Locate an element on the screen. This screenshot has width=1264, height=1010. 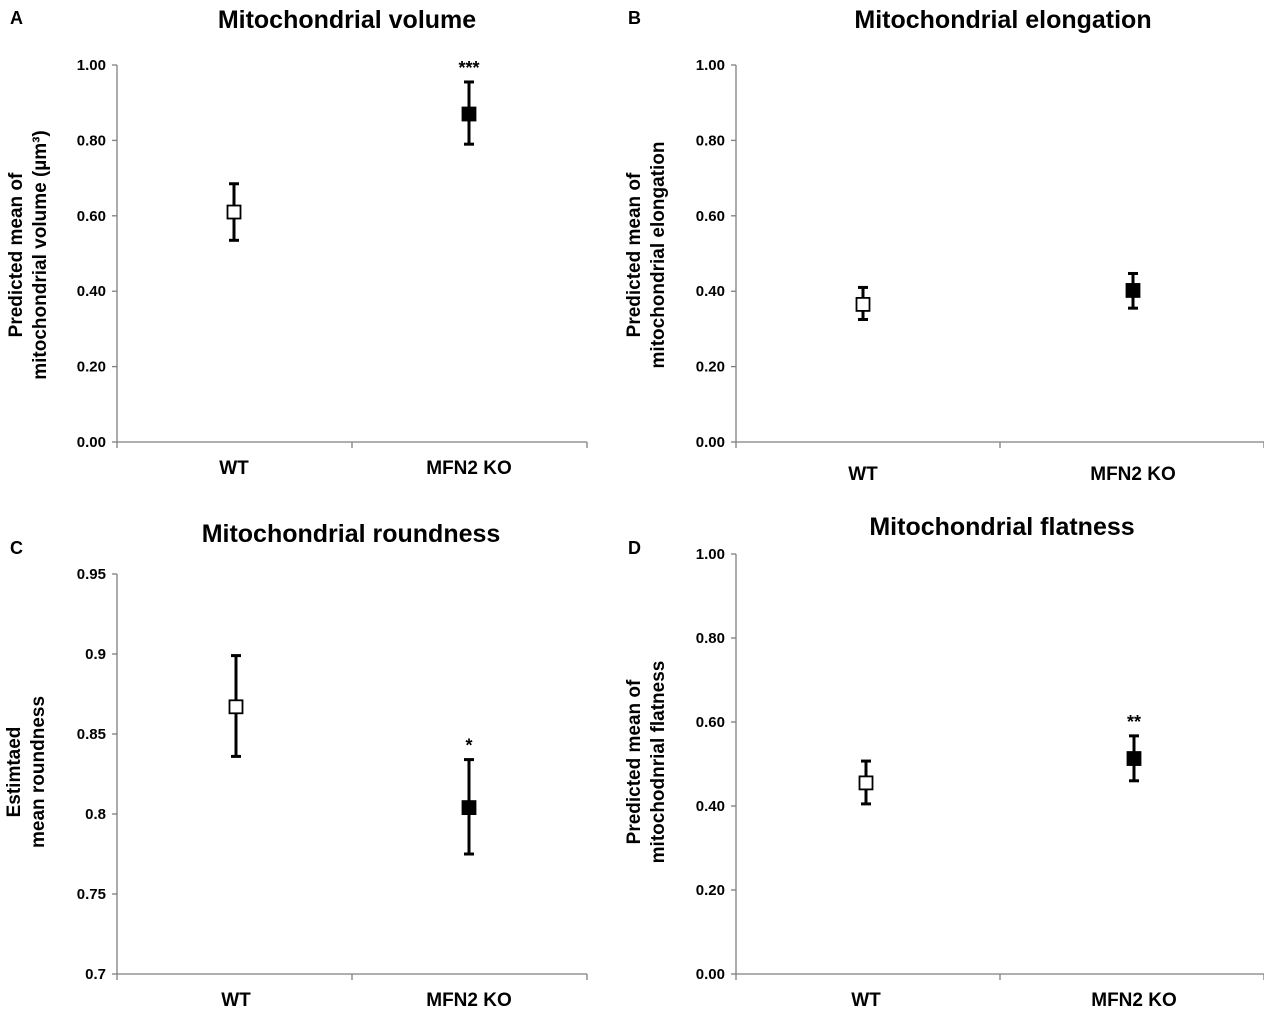
chart-title: Mitochondrial roundness is located at coordinates (351, 534).